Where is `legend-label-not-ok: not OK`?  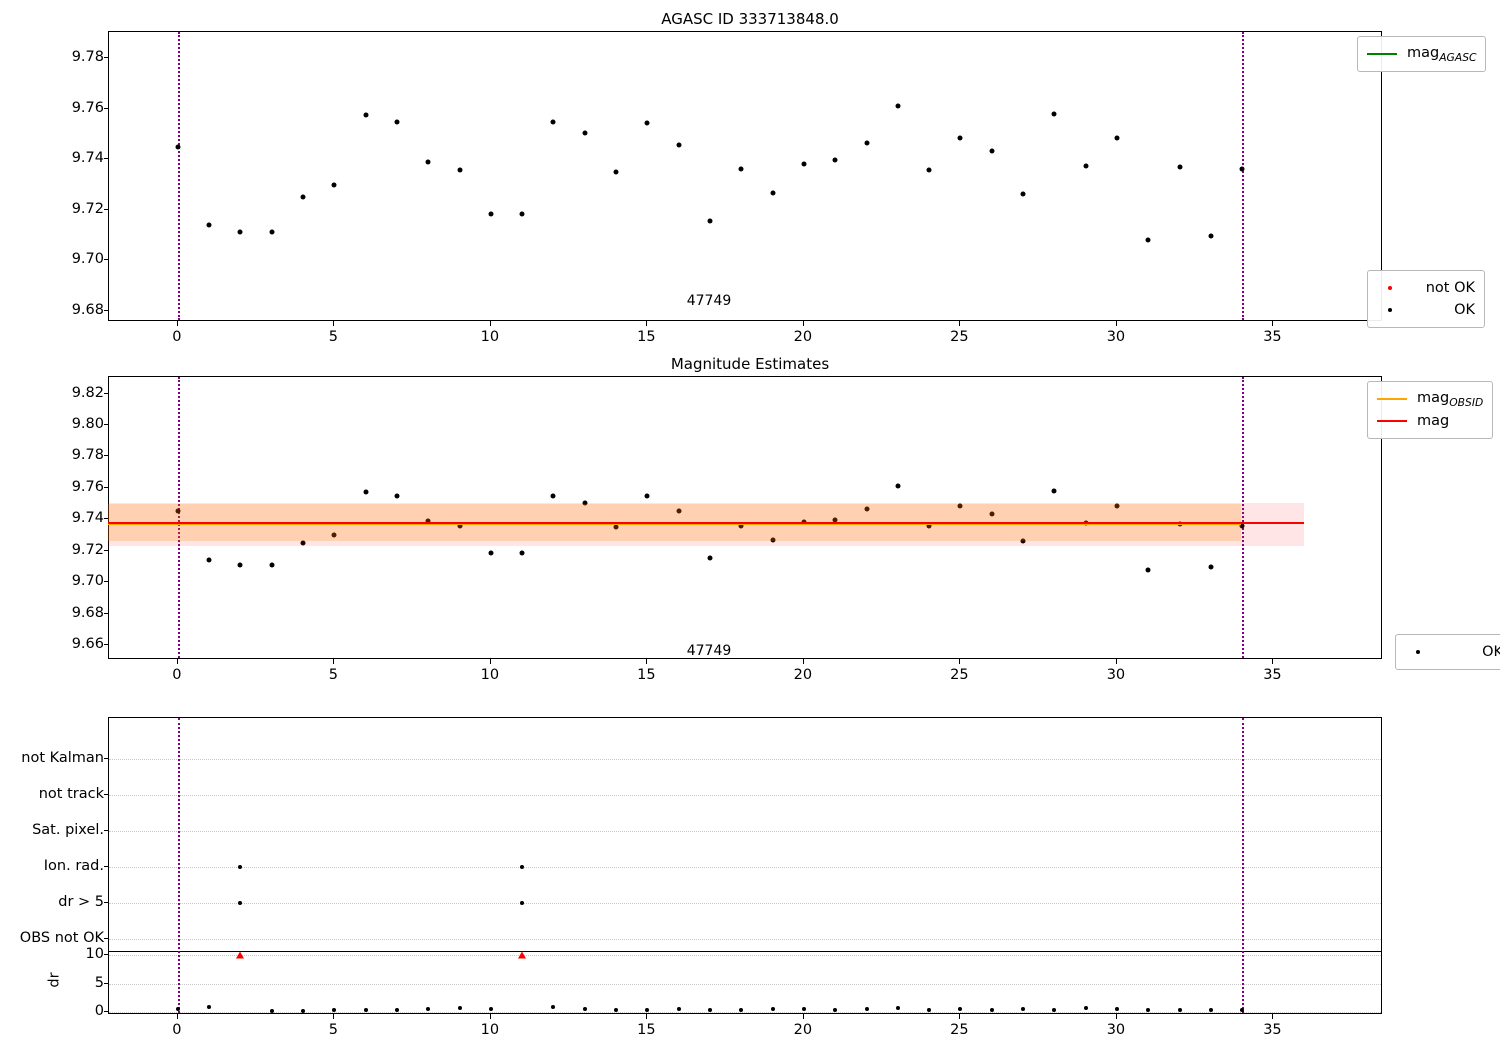 legend-label-not-ok: not OK is located at coordinates (1450, 288).